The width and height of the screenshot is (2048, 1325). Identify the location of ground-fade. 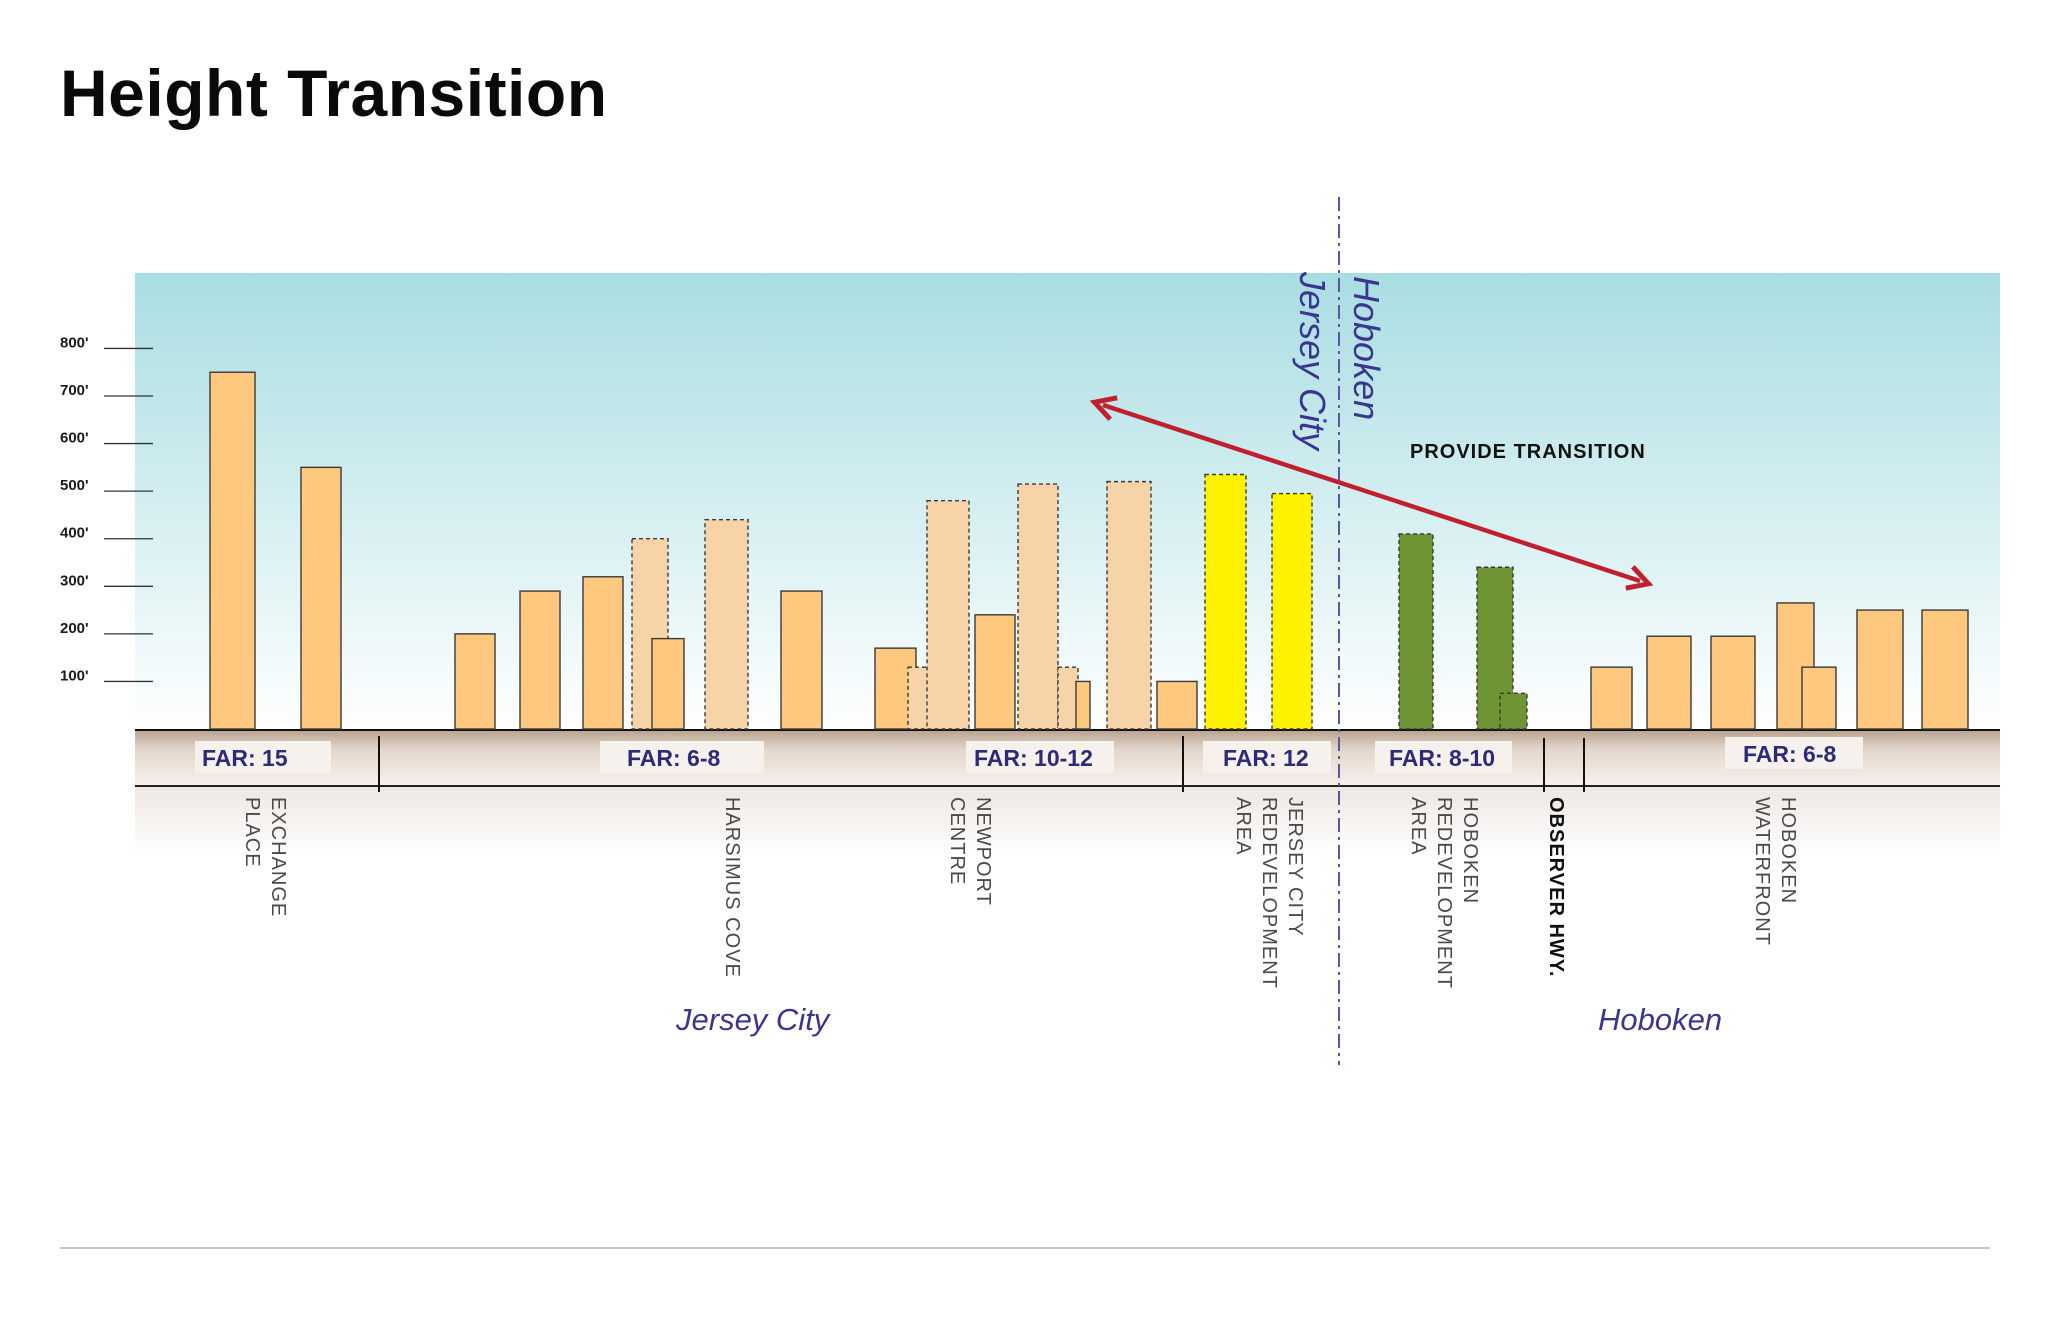
(1067, 821).